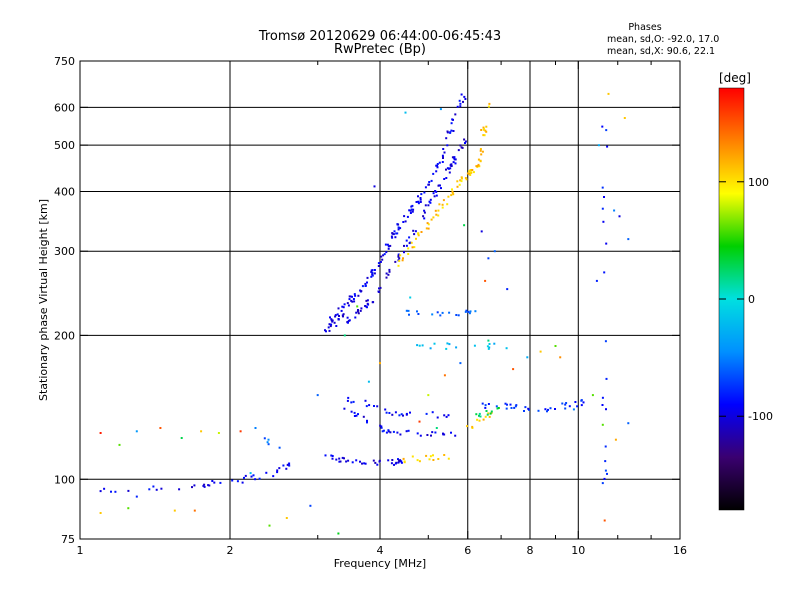  Describe the element at coordinates (43, 300) in the screenshot. I see `y-axis-label: Stationary phase Virtual Height [km]` at that location.